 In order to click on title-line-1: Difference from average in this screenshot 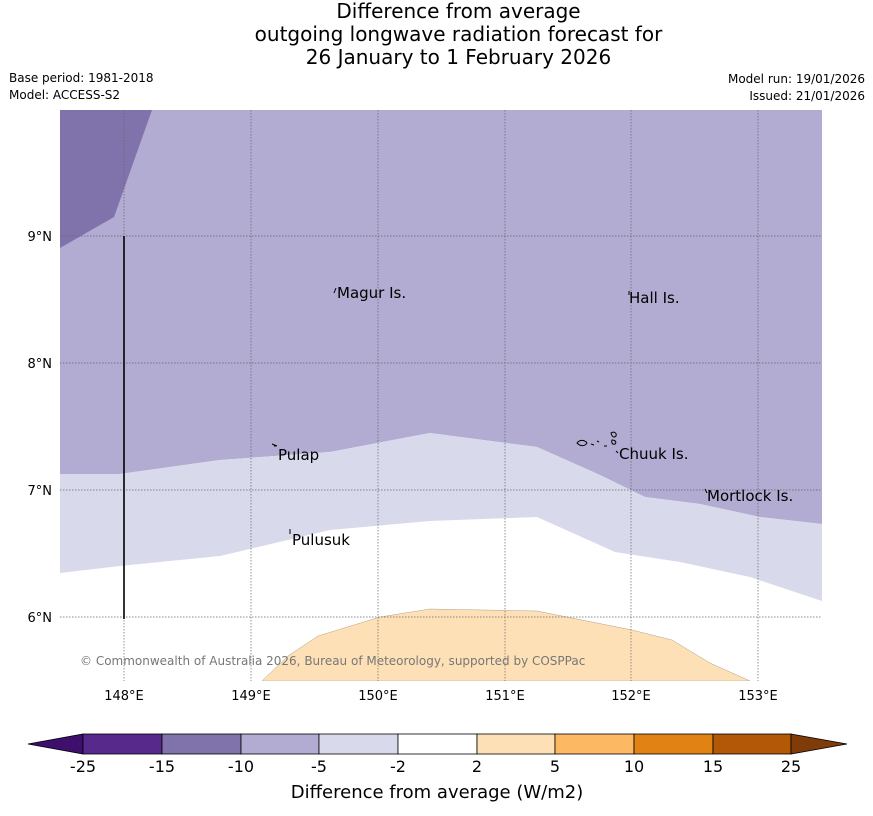, I will do `click(458, 11)`.